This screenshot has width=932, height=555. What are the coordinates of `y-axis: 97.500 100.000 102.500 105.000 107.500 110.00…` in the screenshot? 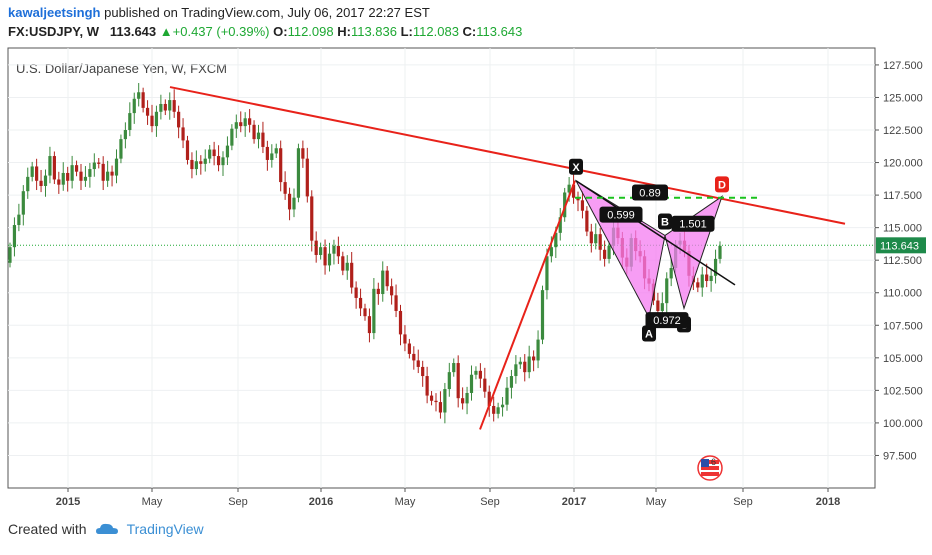 It's located at (899, 261).